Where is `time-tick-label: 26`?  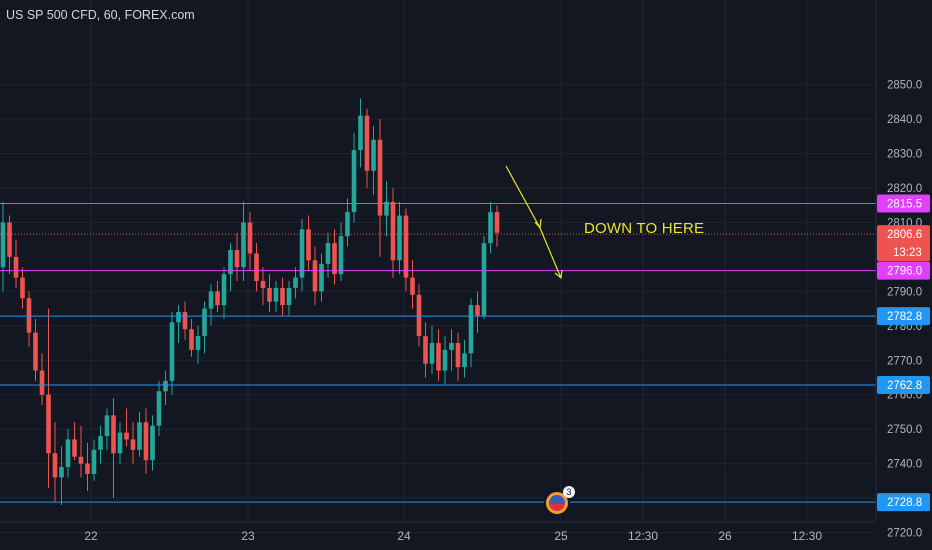 time-tick-label: 26 is located at coordinates (725, 536).